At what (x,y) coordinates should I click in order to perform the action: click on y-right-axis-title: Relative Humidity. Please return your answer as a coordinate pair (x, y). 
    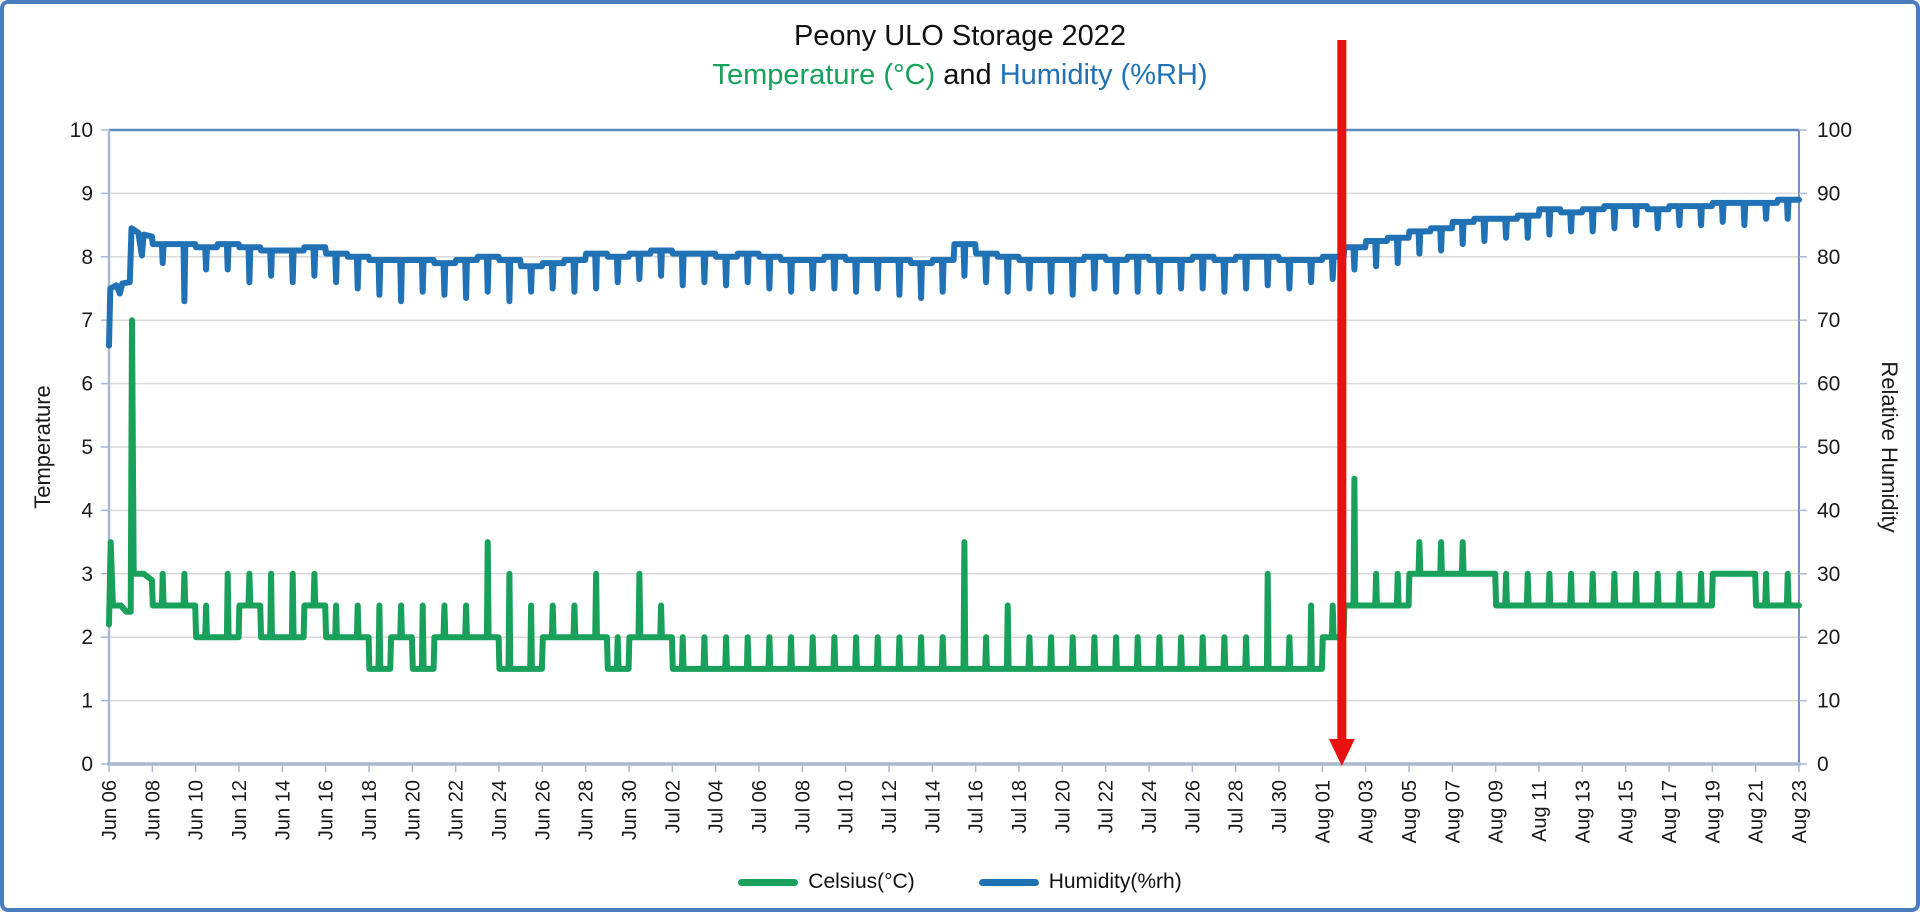
    Looking at the image, I should click on (1889, 446).